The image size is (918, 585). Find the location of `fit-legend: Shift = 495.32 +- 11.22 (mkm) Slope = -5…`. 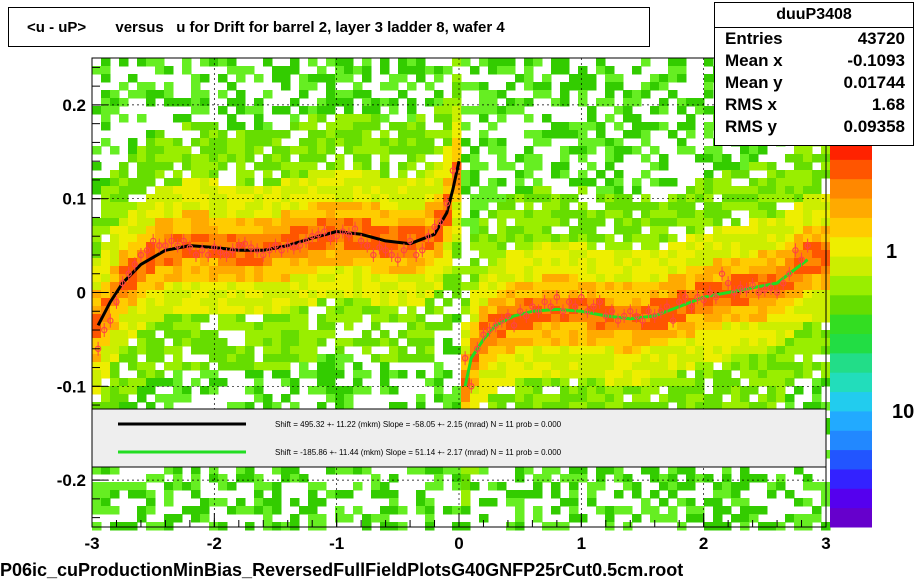

fit-legend: Shift = 495.32 +- 11.22 (mkm) Slope = -5… is located at coordinates (459, 438).